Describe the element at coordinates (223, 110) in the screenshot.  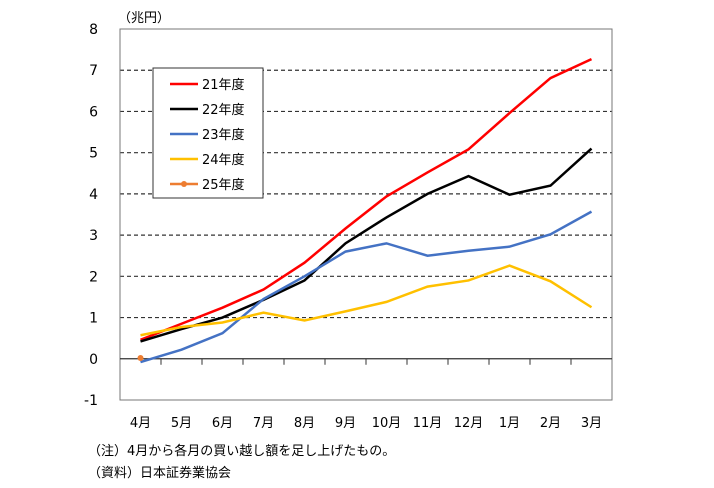
I see `legend-label: 22年度` at that location.